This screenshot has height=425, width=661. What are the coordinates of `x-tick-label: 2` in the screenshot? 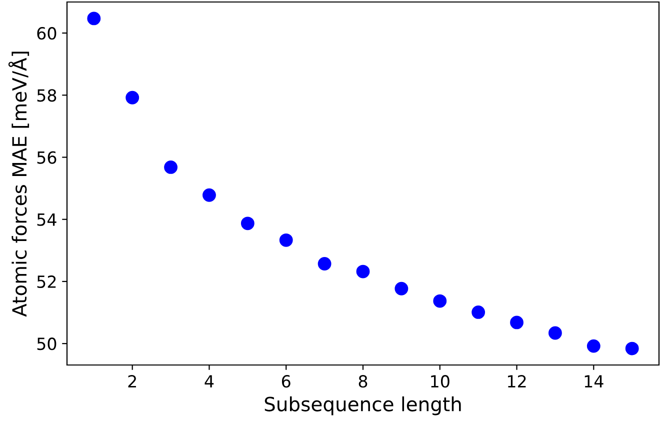 It's located at (132, 381).